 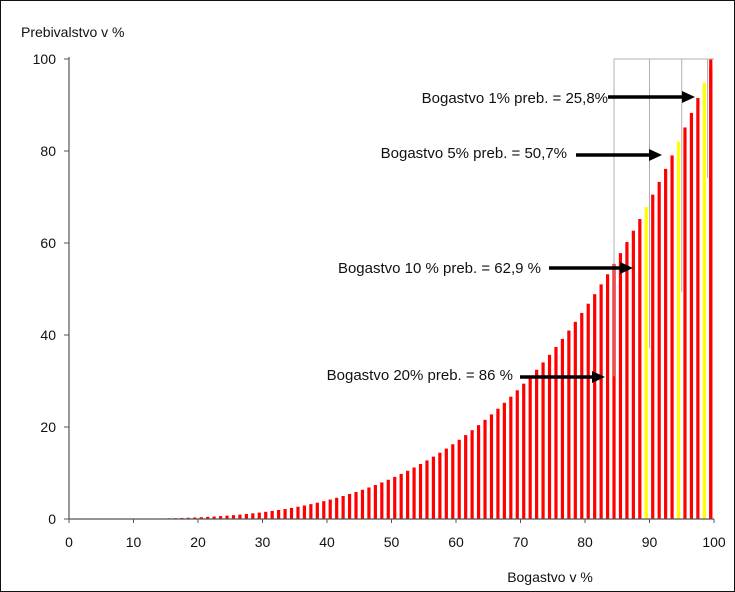 I want to click on x-tick-label: 70, so click(x=521, y=542).